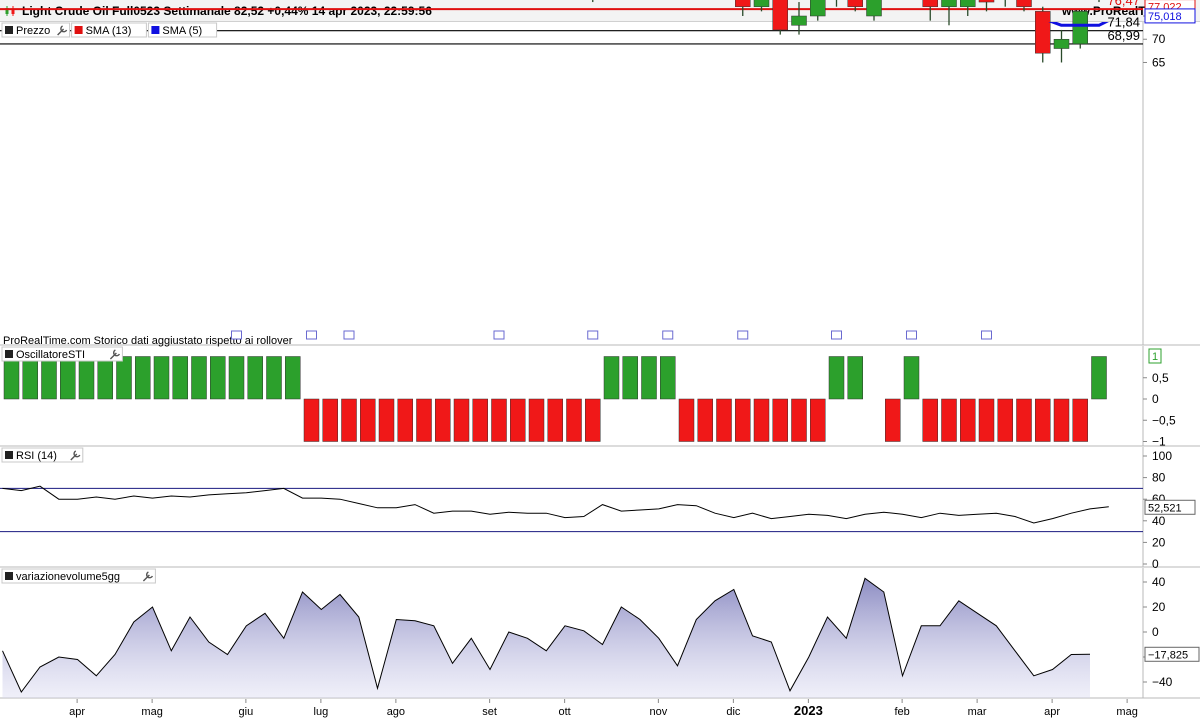 This screenshot has width=1200, height=720. I want to click on rsi-axis-tick-label: 20, so click(1159, 542).